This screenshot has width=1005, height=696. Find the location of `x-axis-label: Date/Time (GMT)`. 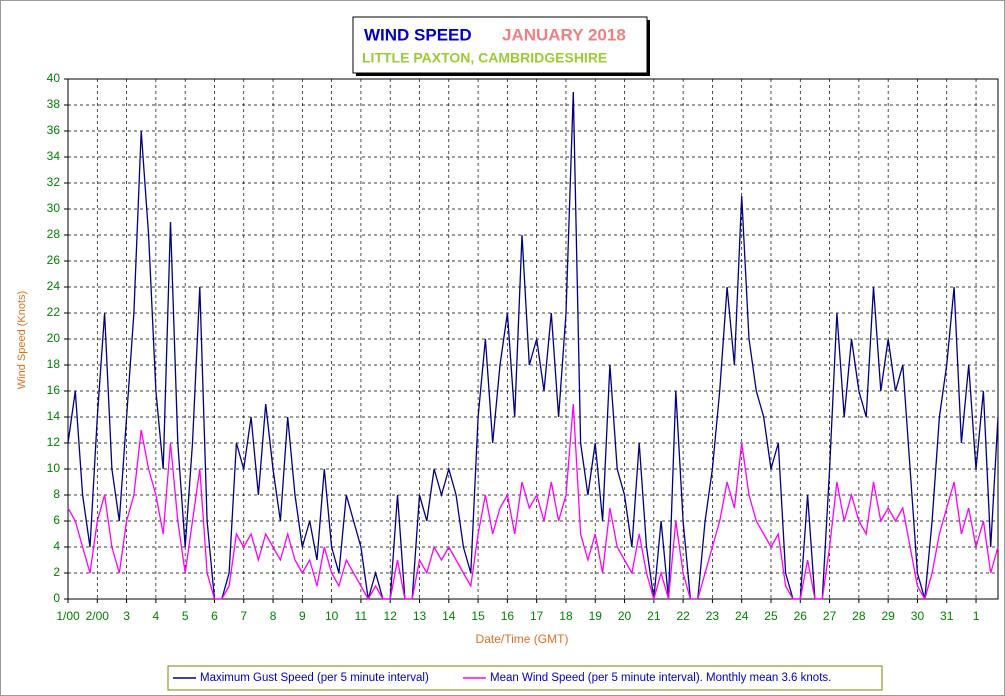

x-axis-label: Date/Time (GMT) is located at coordinates (522, 639).